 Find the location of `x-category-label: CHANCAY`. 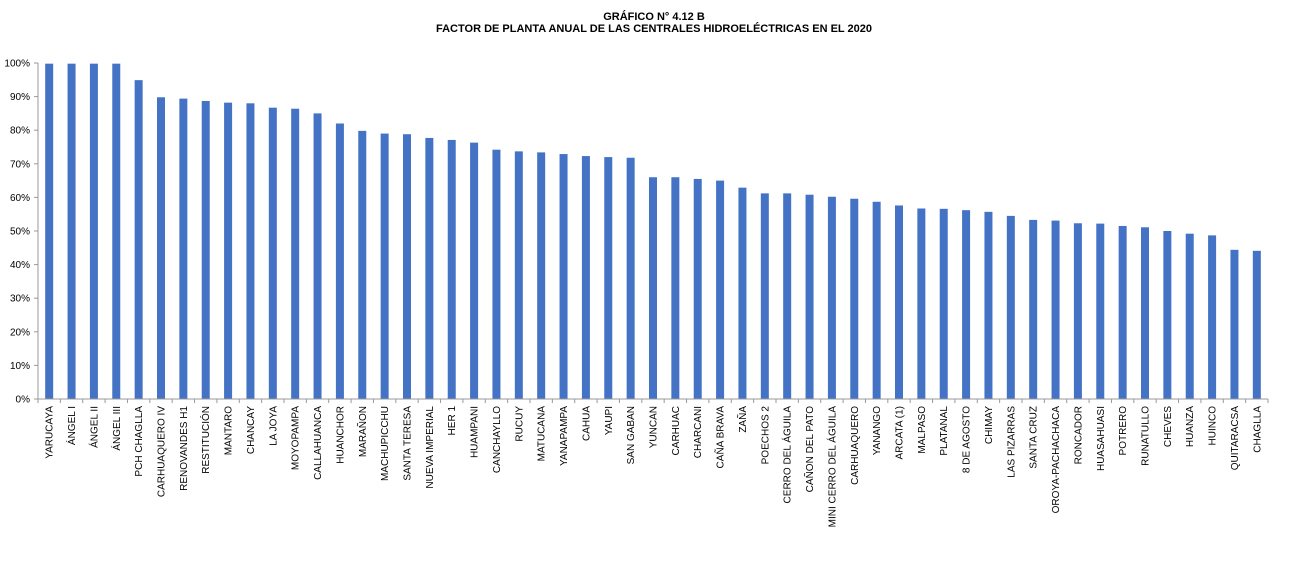

x-category-label: CHANCAY is located at coordinates (251, 430).